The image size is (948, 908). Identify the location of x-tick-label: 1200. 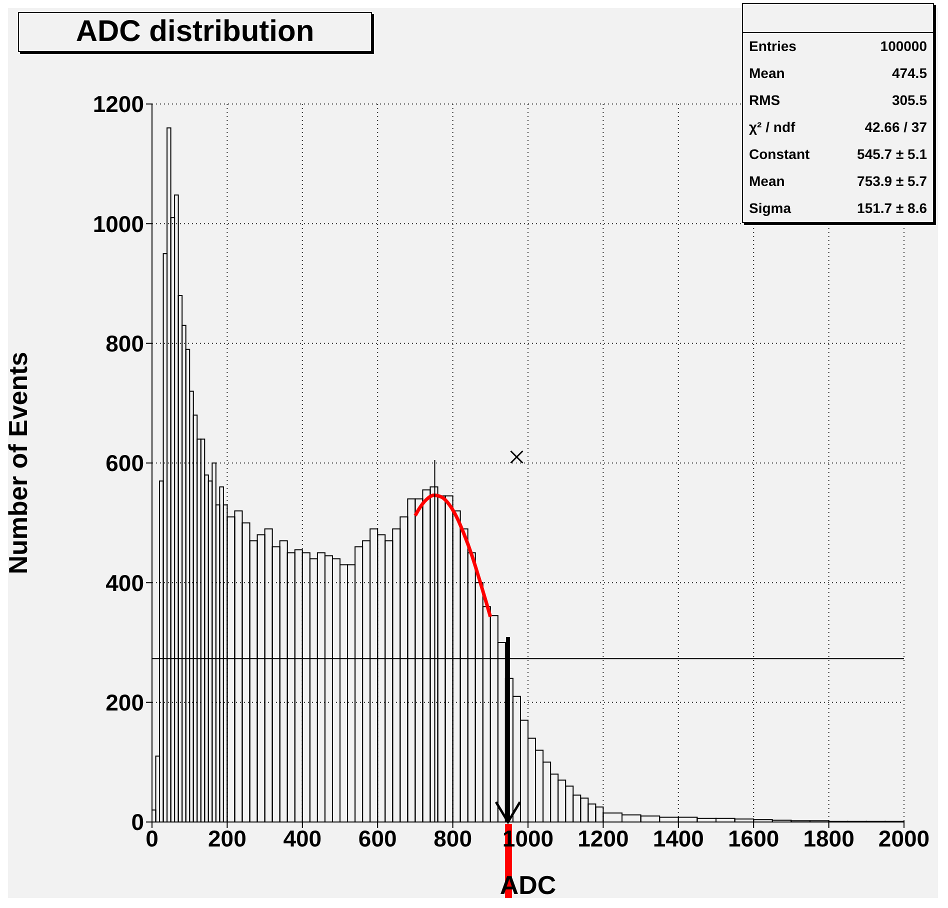
(603, 838).